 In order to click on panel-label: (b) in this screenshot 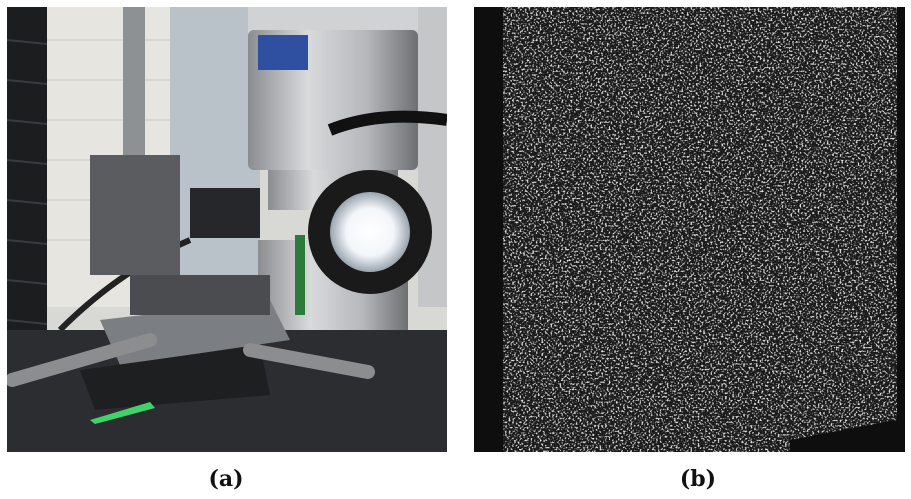, I will do `click(698, 479)`.